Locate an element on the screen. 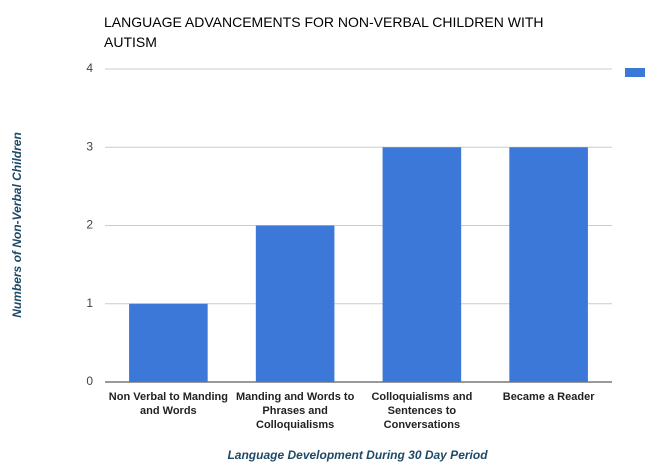 The height and width of the screenshot is (465, 671). x-tick-label: Non Verbal to Manding and Words is located at coordinates (168, 404).